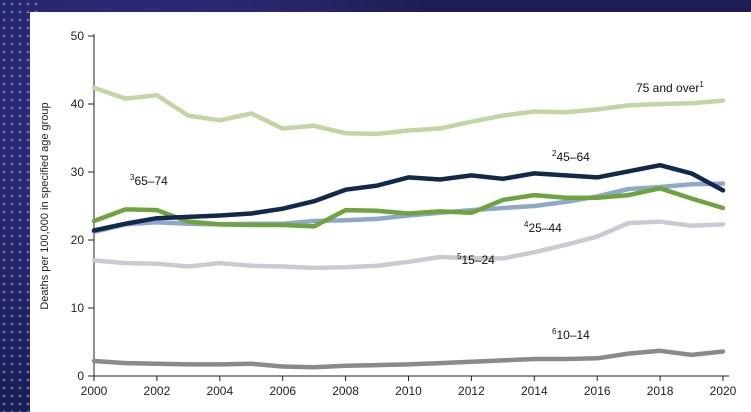 The image size is (751, 412). I want to click on series-label-text: 25–44, so click(545, 228).